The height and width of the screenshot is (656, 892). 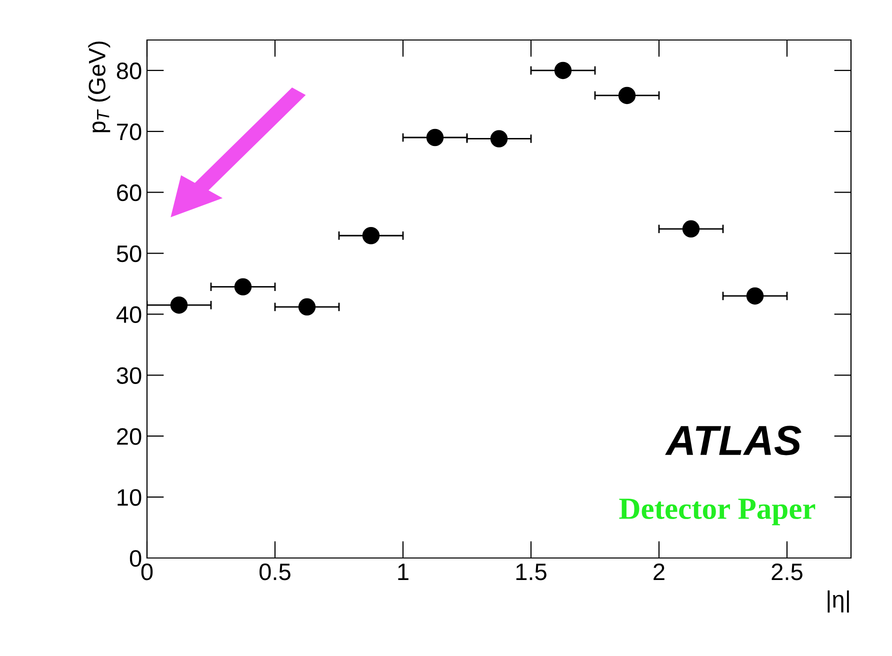 What do you see at coordinates (838, 601) in the screenshot?
I see `x-axis-title: |η|` at bounding box center [838, 601].